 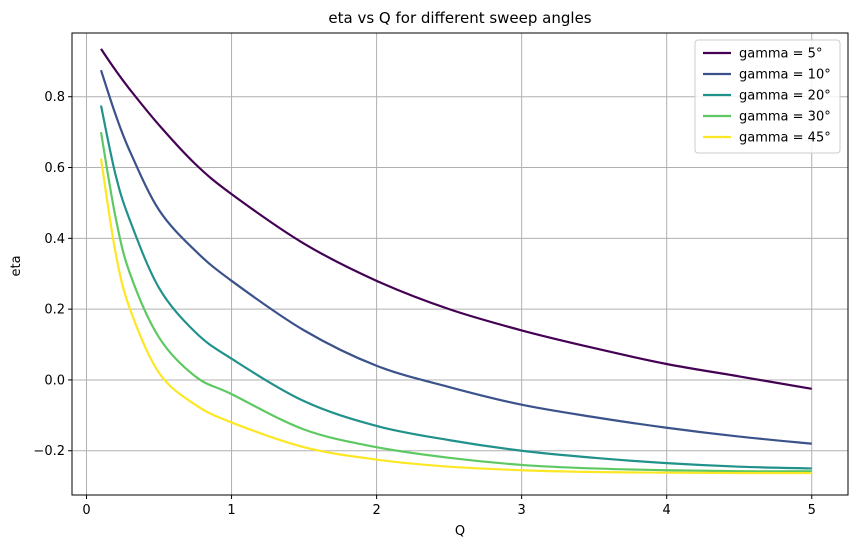 What do you see at coordinates (780, 54) in the screenshot?
I see `legend-entry-0: gamma = 5°` at bounding box center [780, 54].